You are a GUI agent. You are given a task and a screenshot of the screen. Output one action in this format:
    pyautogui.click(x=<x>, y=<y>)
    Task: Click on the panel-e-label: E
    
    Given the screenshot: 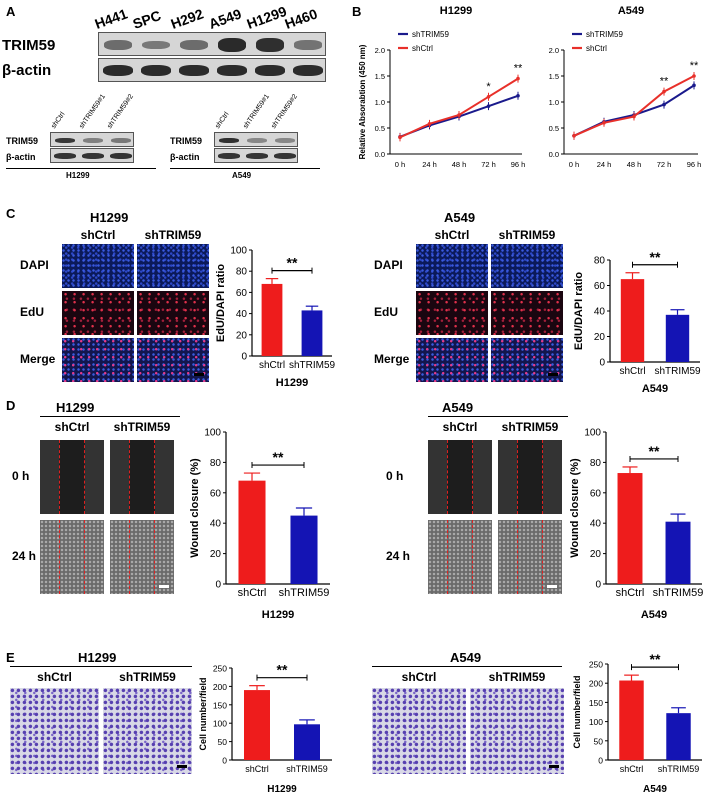 What is the action you would take?
    pyautogui.click(x=10, y=657)
    